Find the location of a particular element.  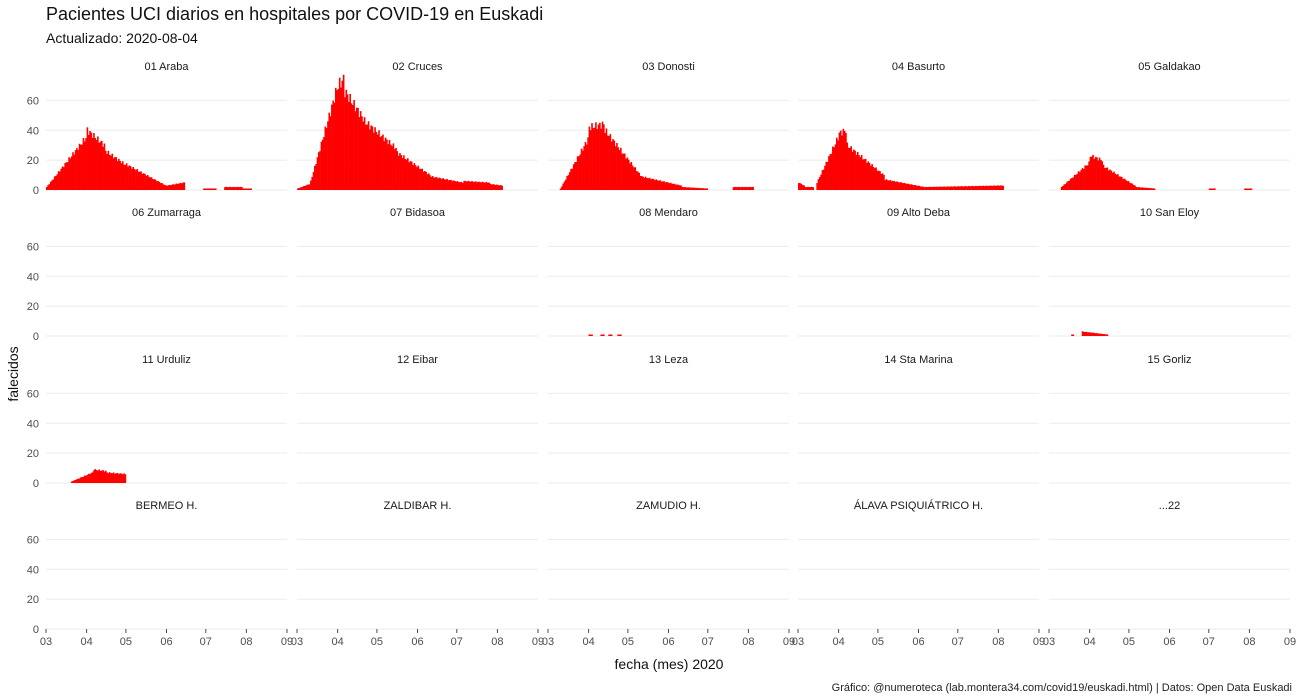

facet-label: ZAMUDIO H. is located at coordinates (668, 506).